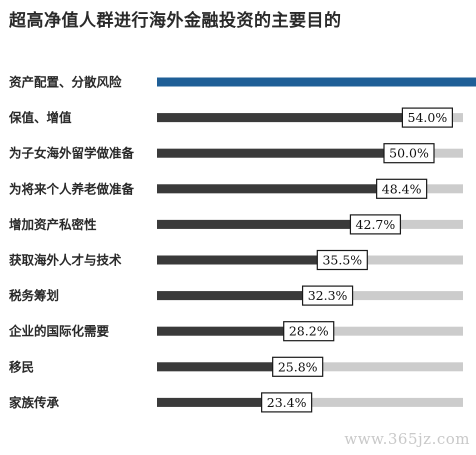  Describe the element at coordinates (72, 188) in the screenshot. I see `category-label: 为将来个人养老做准备` at that location.